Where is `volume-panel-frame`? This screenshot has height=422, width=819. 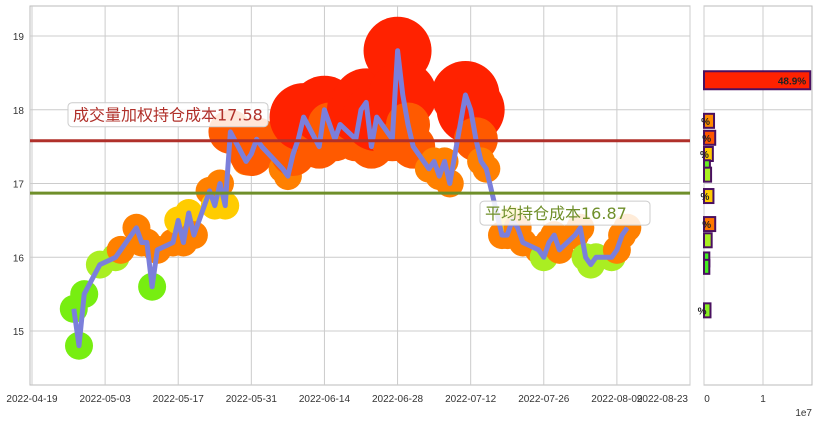
volume-panel-frame is located at coordinates (758, 195).